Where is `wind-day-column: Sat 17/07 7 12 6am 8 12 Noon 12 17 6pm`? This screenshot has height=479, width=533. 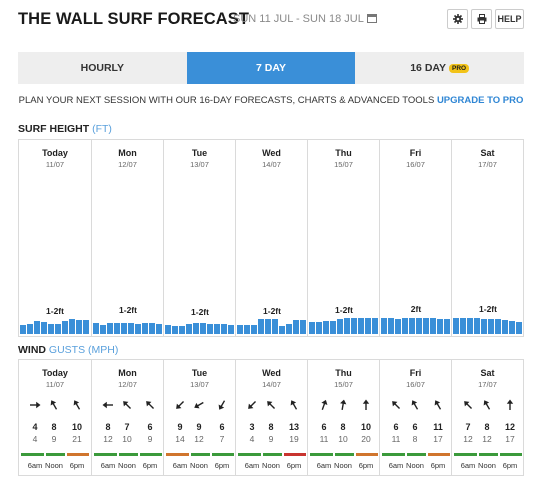 wind-day-column: Sat 17/07 7 12 6am 8 12 Noon 12 17 6pm is located at coordinates (487, 417).